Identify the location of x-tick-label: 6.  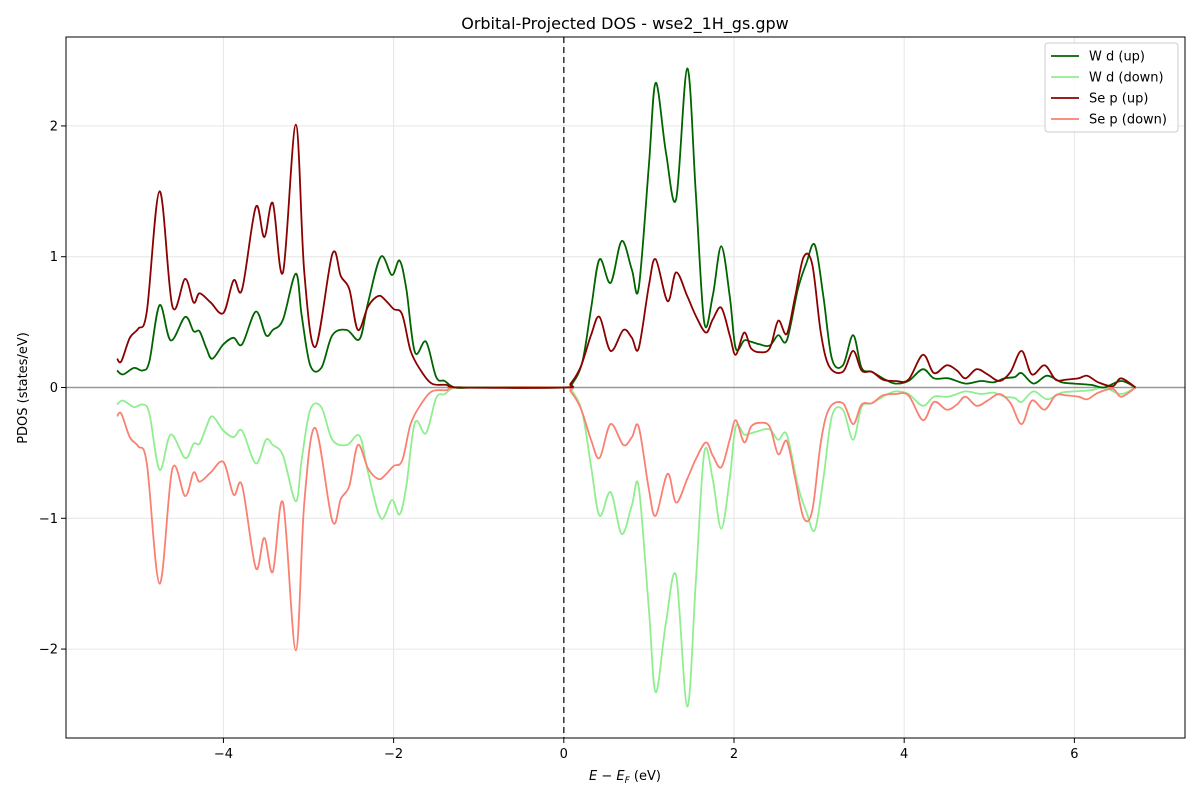
(1074, 754).